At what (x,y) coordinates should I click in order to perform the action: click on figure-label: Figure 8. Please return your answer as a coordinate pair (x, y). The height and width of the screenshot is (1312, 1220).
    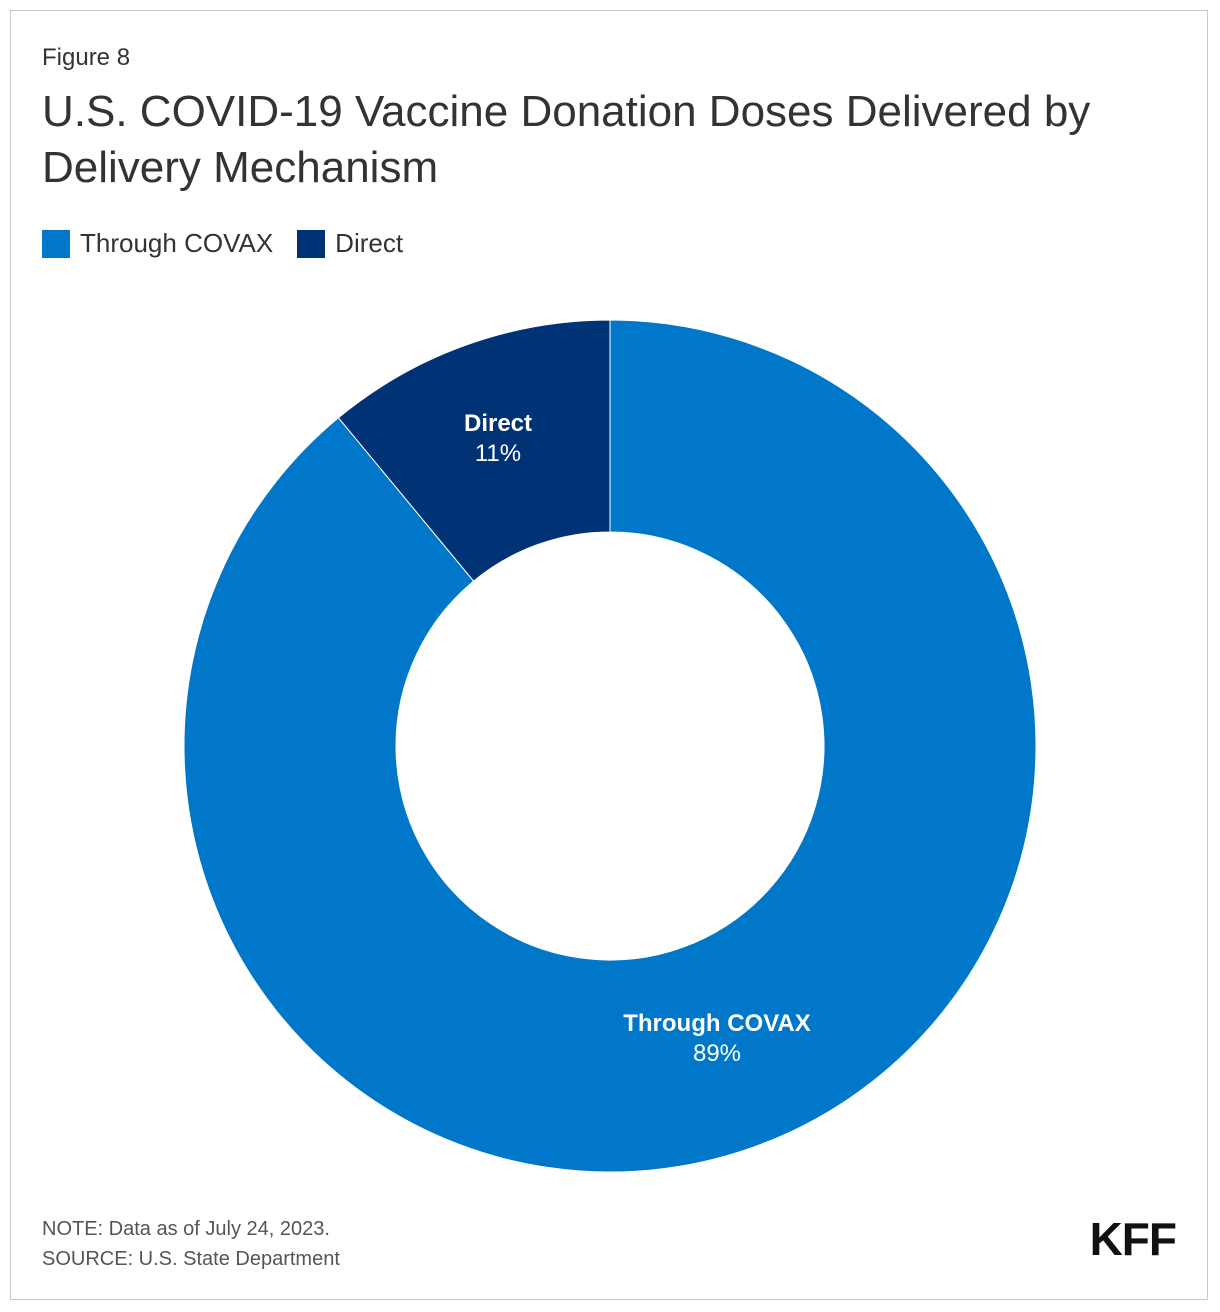
    Looking at the image, I should click on (86, 57).